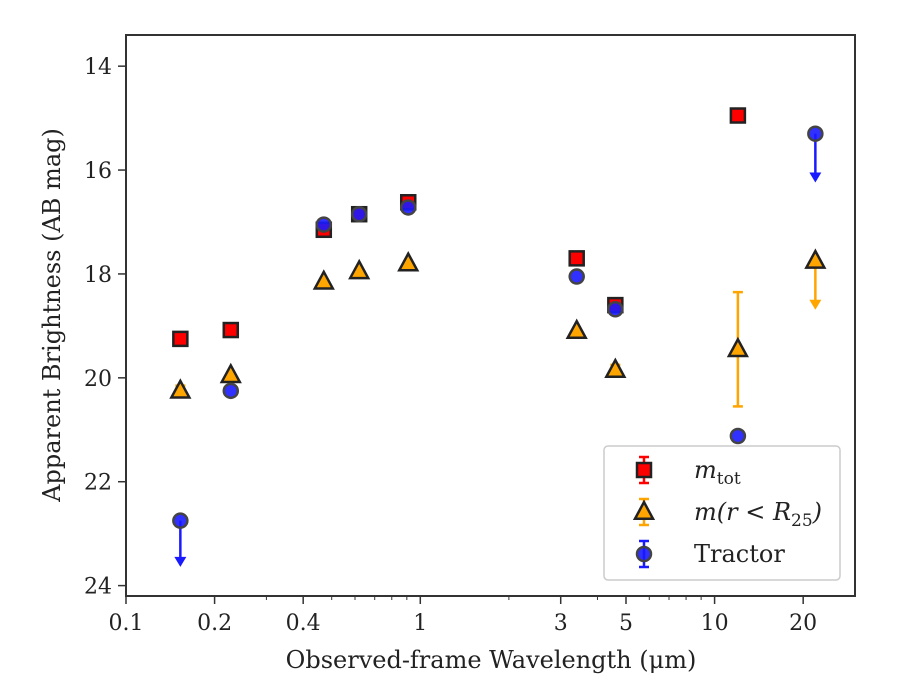 The width and height of the screenshot is (900, 700). Describe the element at coordinates (561, 623) in the screenshot. I see `x-tick-label: 3` at that location.